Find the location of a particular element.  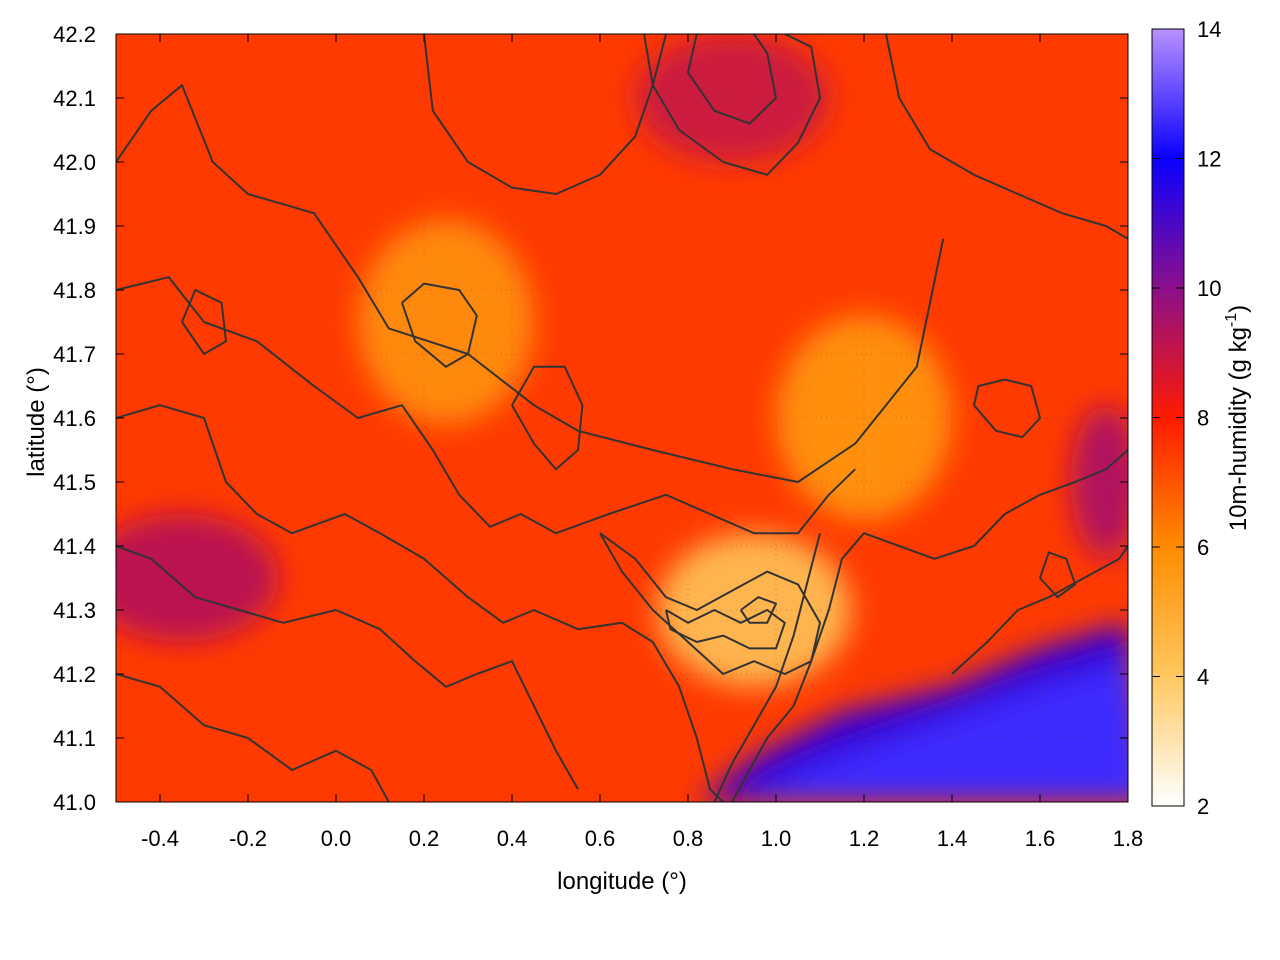

y-tick-label: 41.3 is located at coordinates (74, 610).